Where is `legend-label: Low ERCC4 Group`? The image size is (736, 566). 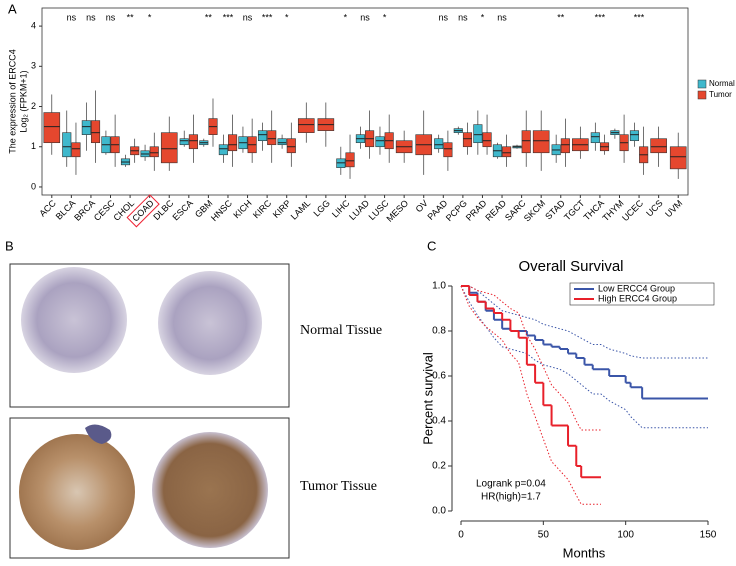 legend-label: Low ERCC4 Group is located at coordinates (636, 288).